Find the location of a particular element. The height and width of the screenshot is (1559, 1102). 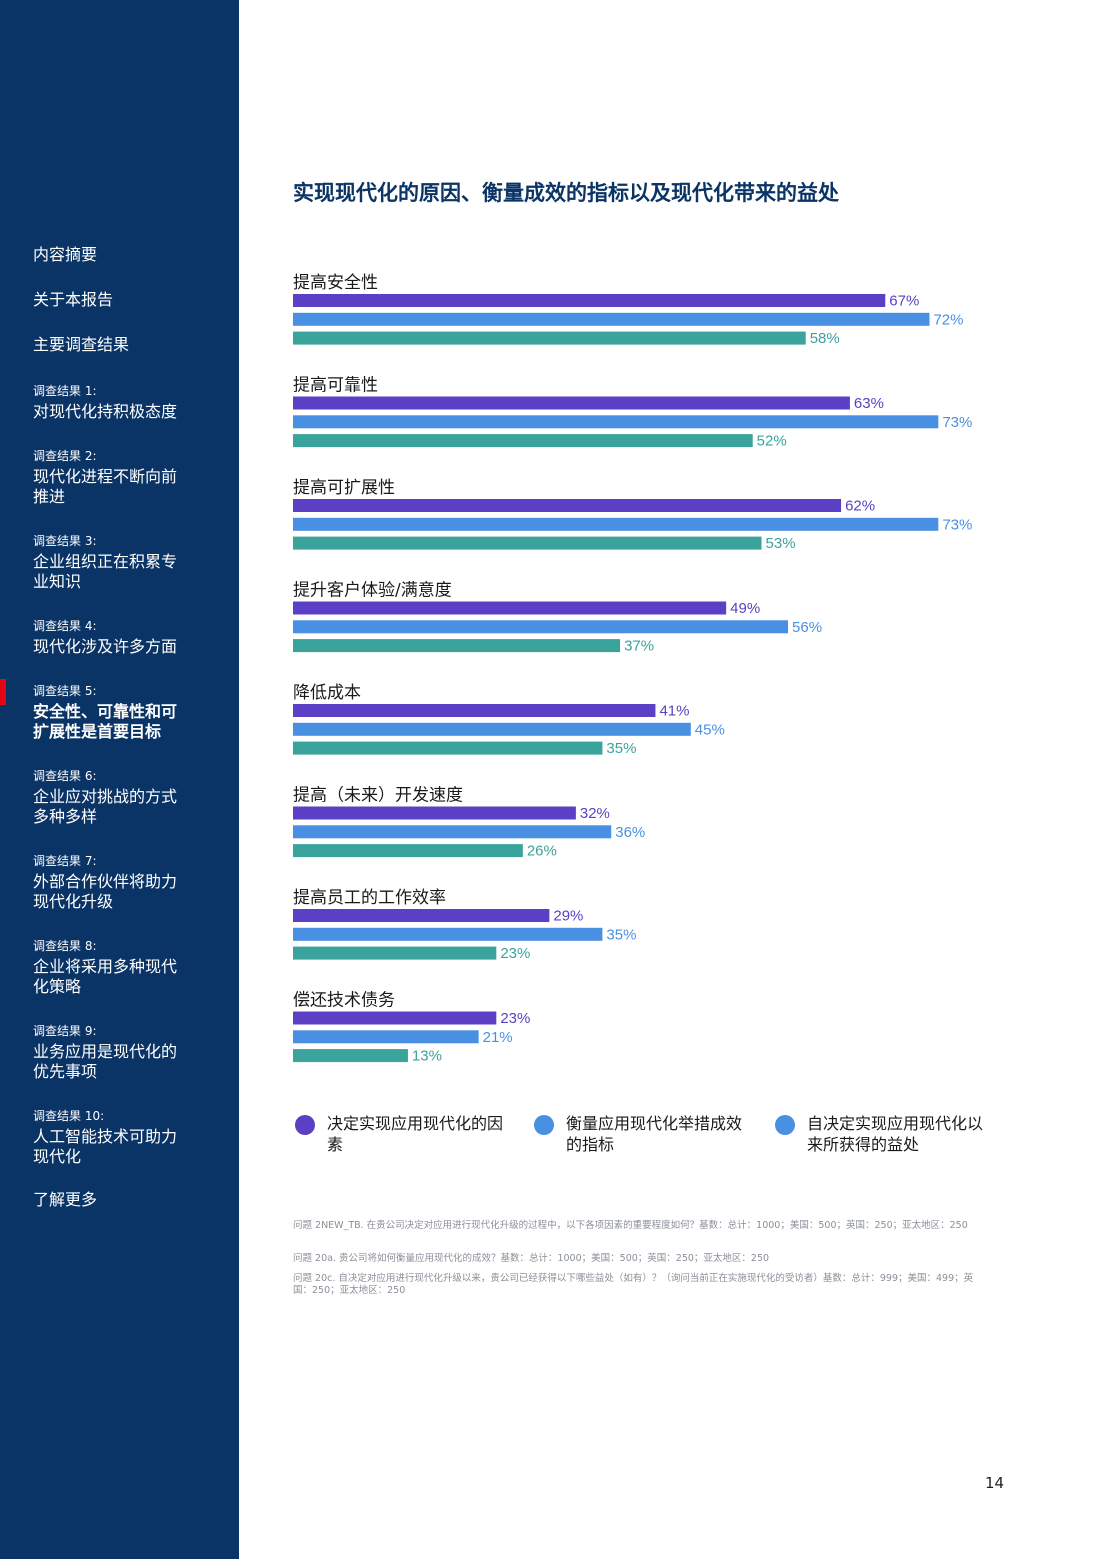

chart-title: 实现现代化的原因、衡量成效的指标以及现代化带来的益处 is located at coordinates (566, 193).